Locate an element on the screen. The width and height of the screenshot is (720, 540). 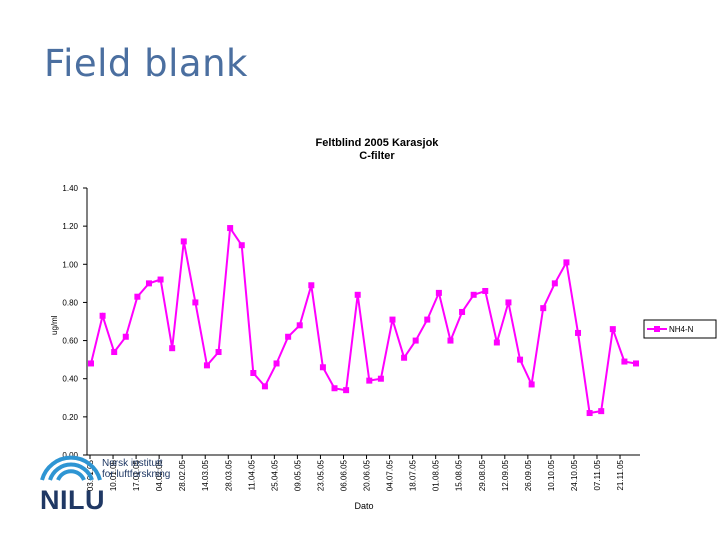
x-tick-label: 28.02.05 is located at coordinates (182, 475).